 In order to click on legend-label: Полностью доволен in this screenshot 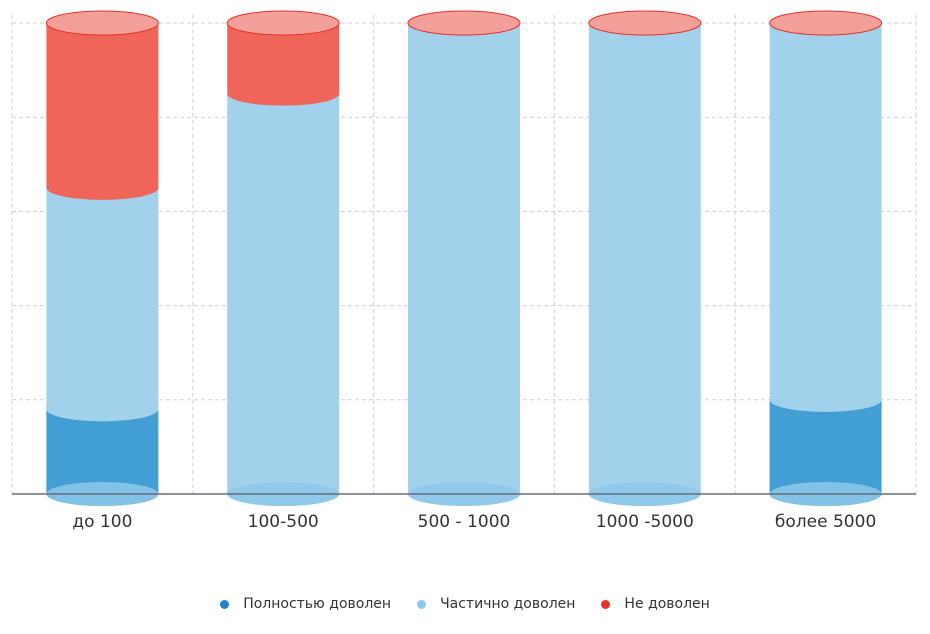, I will do `click(317, 604)`.